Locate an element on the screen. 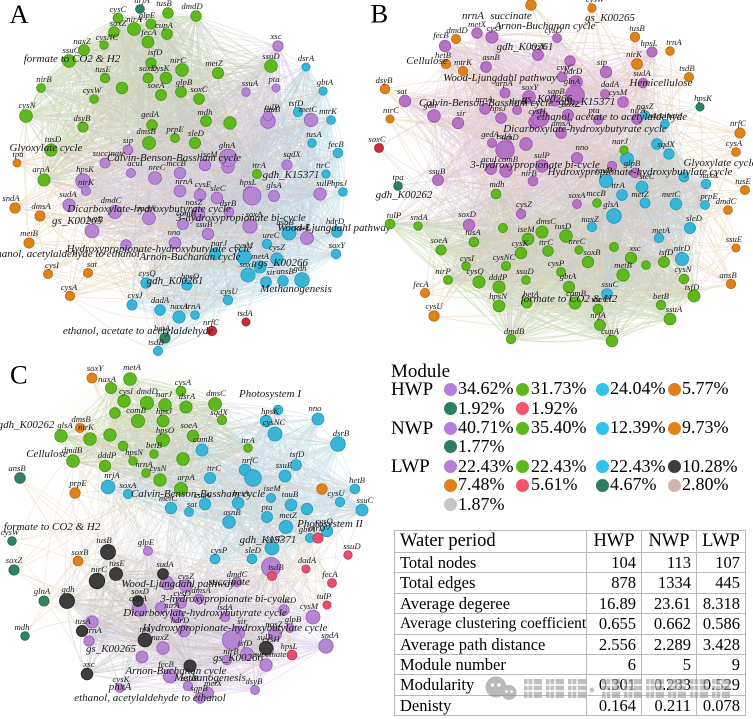 The image size is (753, 719). svg-text: metB is located at coordinates (623, 265).